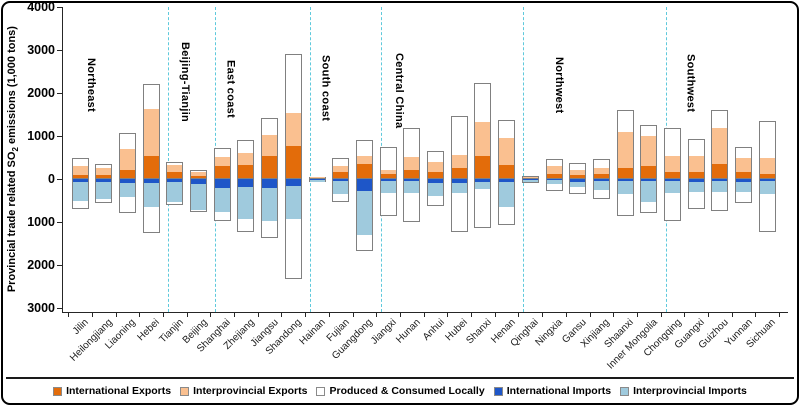 The height and width of the screenshot is (406, 800). I want to click on legend-label: Interprovincial Exports, so click(250, 391).